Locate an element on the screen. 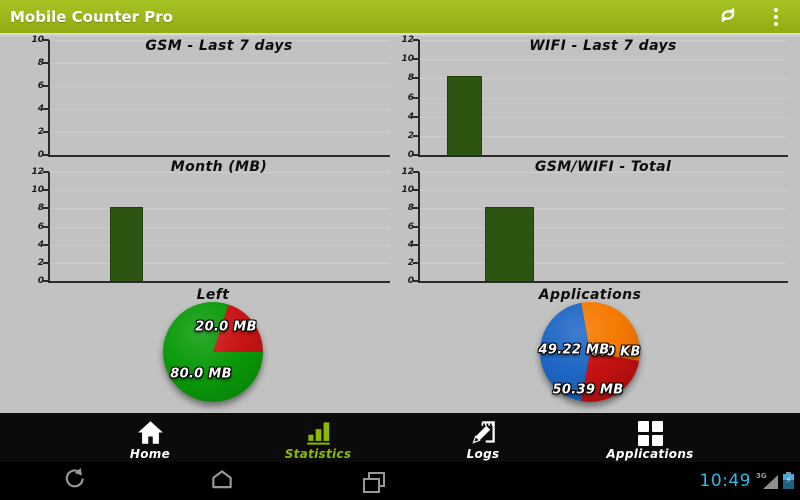  home-nav-button is located at coordinates (222, 481).